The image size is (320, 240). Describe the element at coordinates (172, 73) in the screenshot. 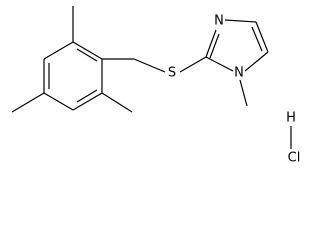

I see `atom-label: S` at that location.